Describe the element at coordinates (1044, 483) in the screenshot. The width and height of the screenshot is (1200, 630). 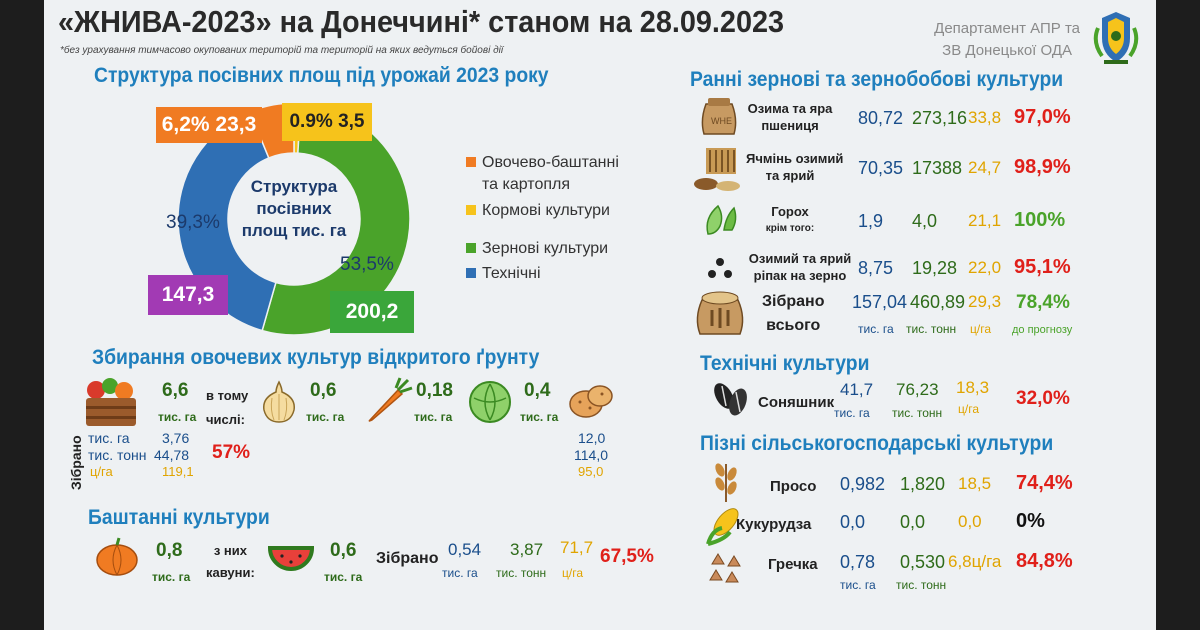
I see `late-row-pct-millet: 74,4%` at that location.